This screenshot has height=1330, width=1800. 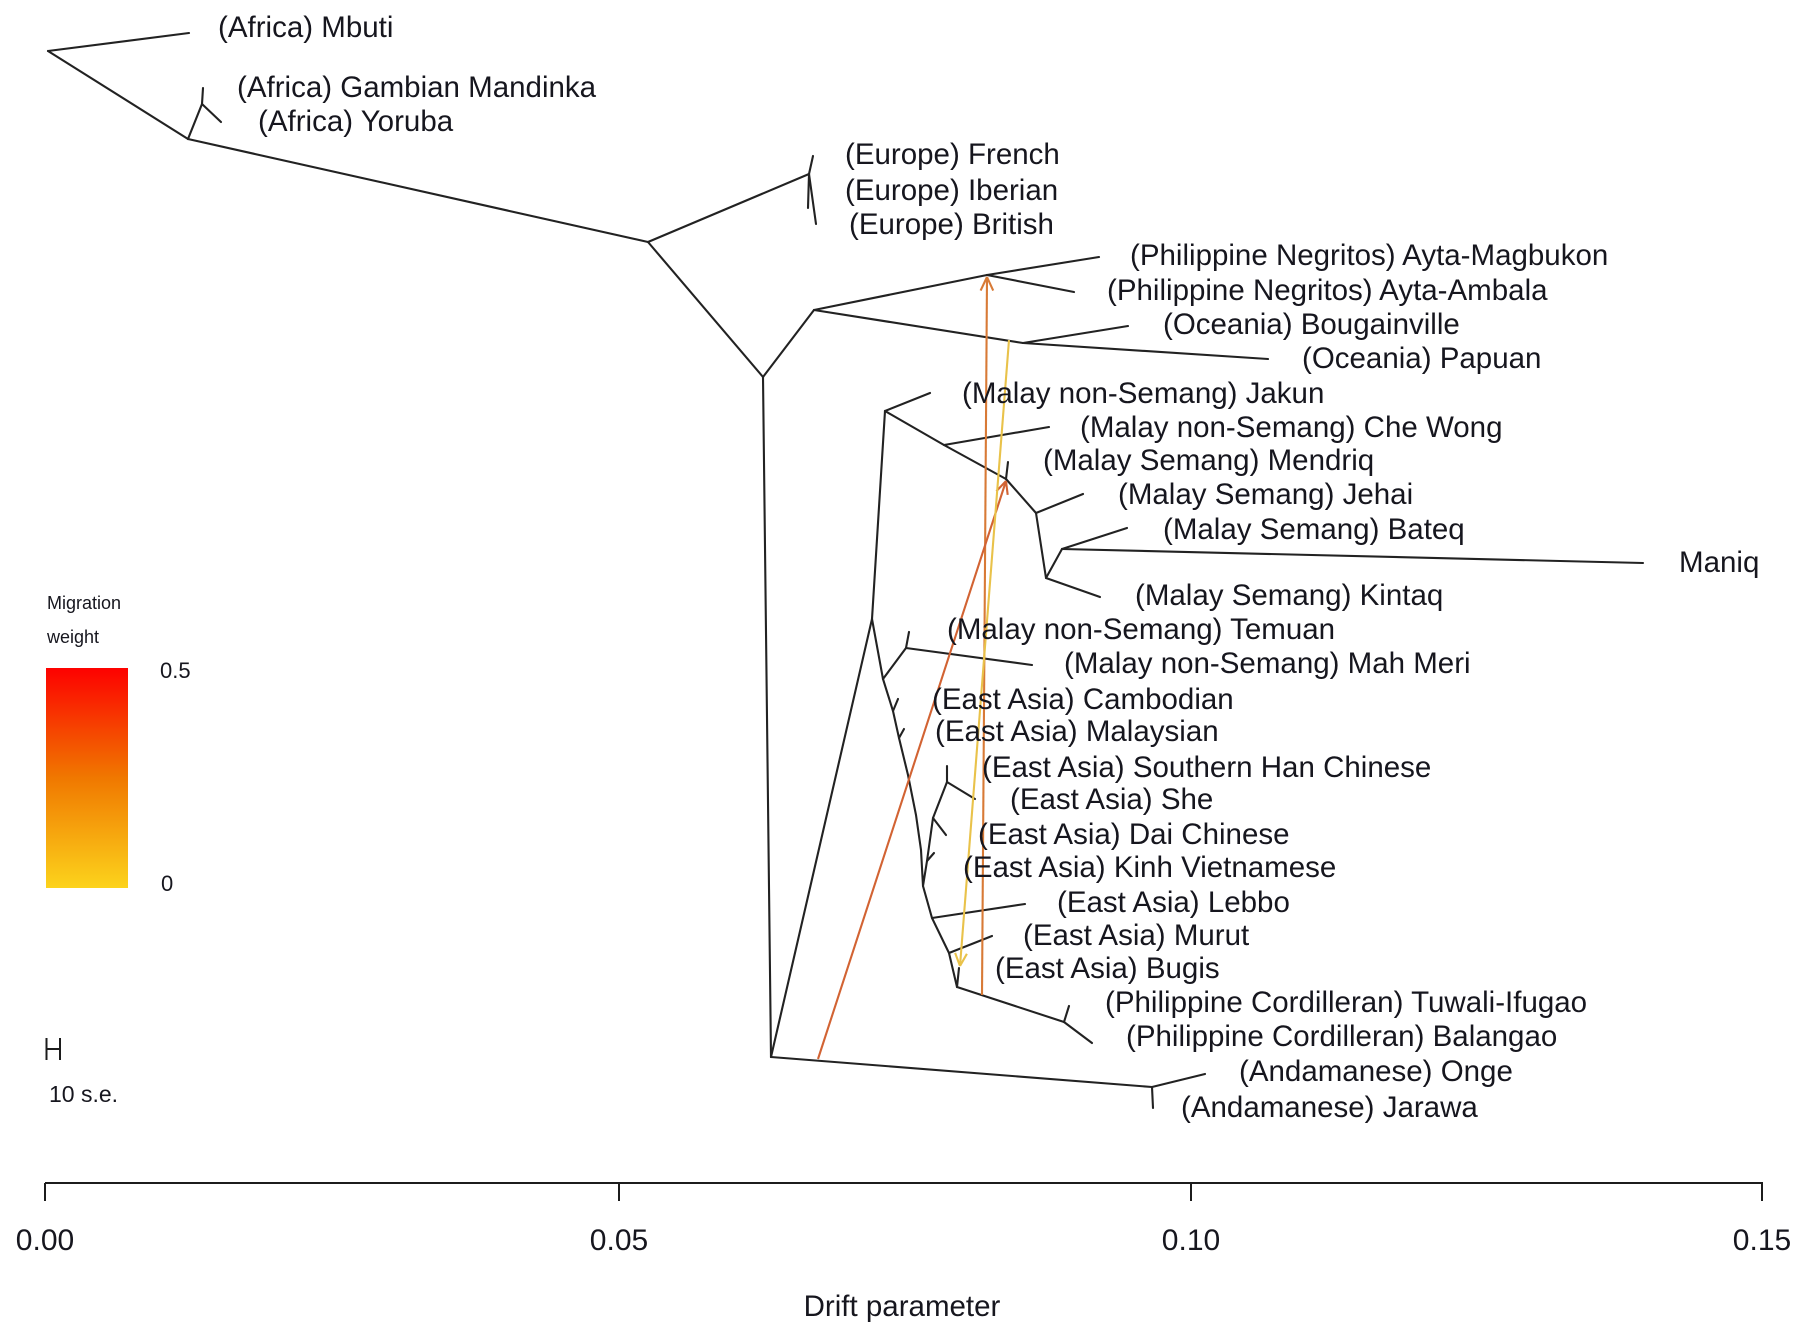 I want to click on svg-text: (East Asia) Lebbo, so click(x=1173, y=902).